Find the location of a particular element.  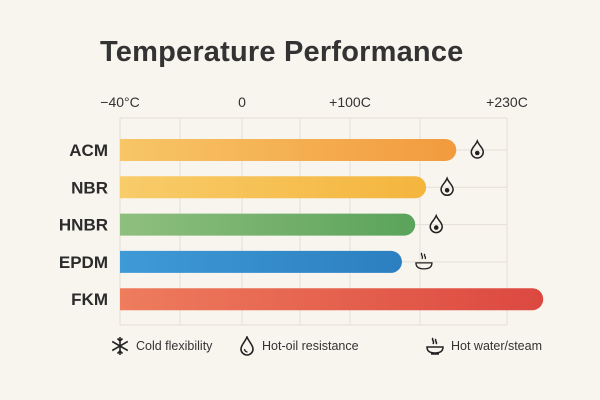

x-tick-label: −40°C is located at coordinates (119, 102).